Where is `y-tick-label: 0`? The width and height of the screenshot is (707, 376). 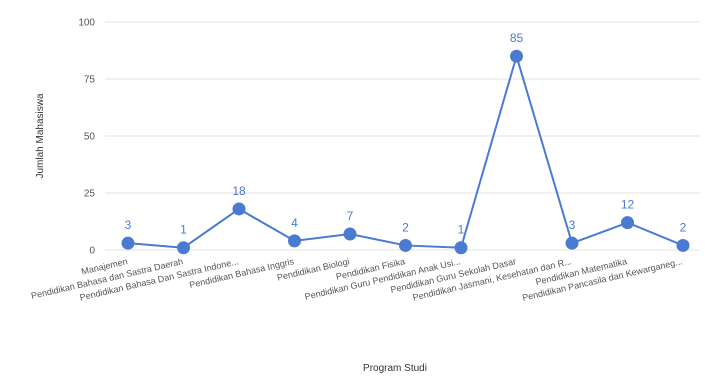
y-tick-label: 0 is located at coordinates (92, 251).